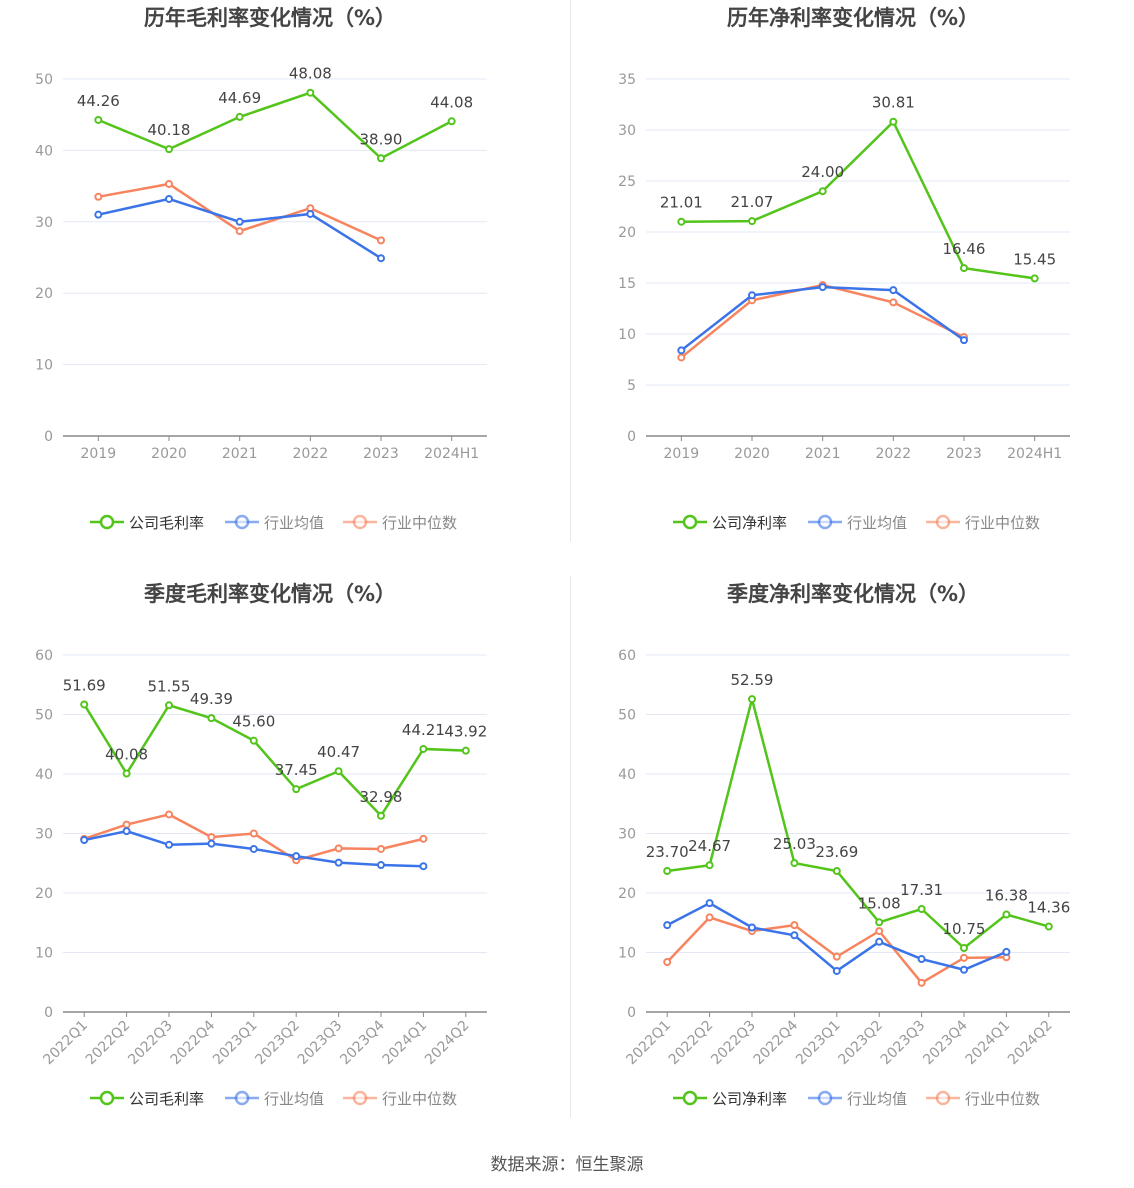  I want to click on y-tick-label: 25, so click(627, 182).